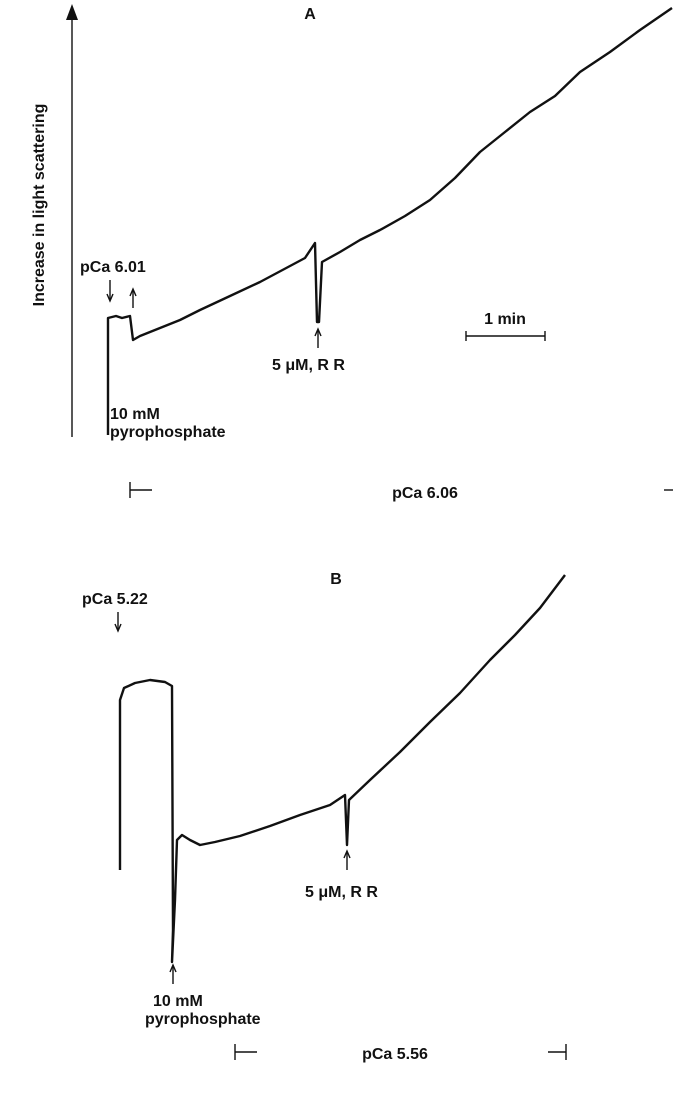  What do you see at coordinates (310, 14) in the screenshot?
I see `panel-label: A` at bounding box center [310, 14].